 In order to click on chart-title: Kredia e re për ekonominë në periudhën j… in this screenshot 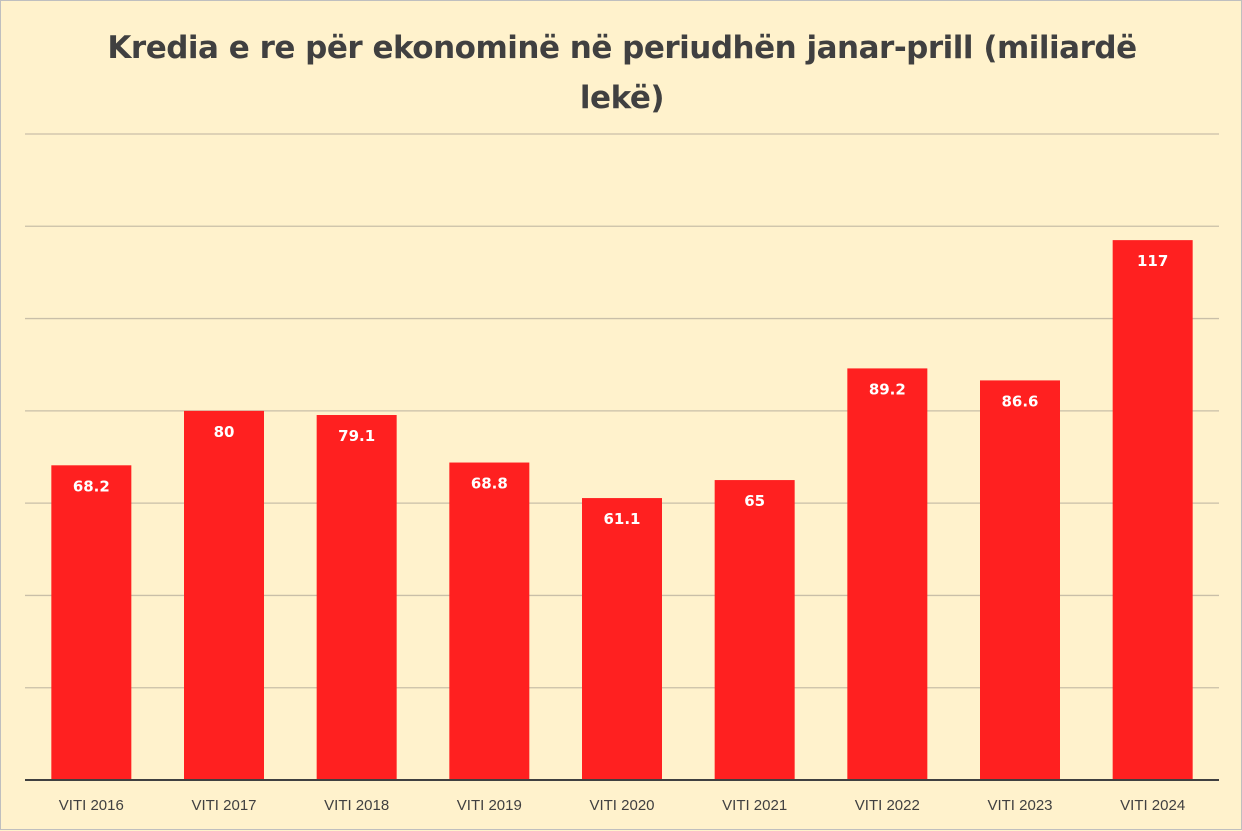, I will do `click(622, 73)`.